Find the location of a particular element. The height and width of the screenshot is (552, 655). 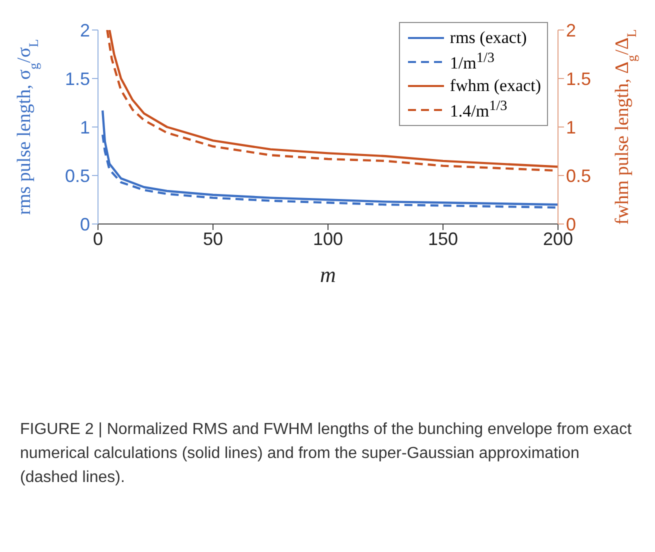

y2-tick-label: 0.5 is located at coordinates (579, 176).